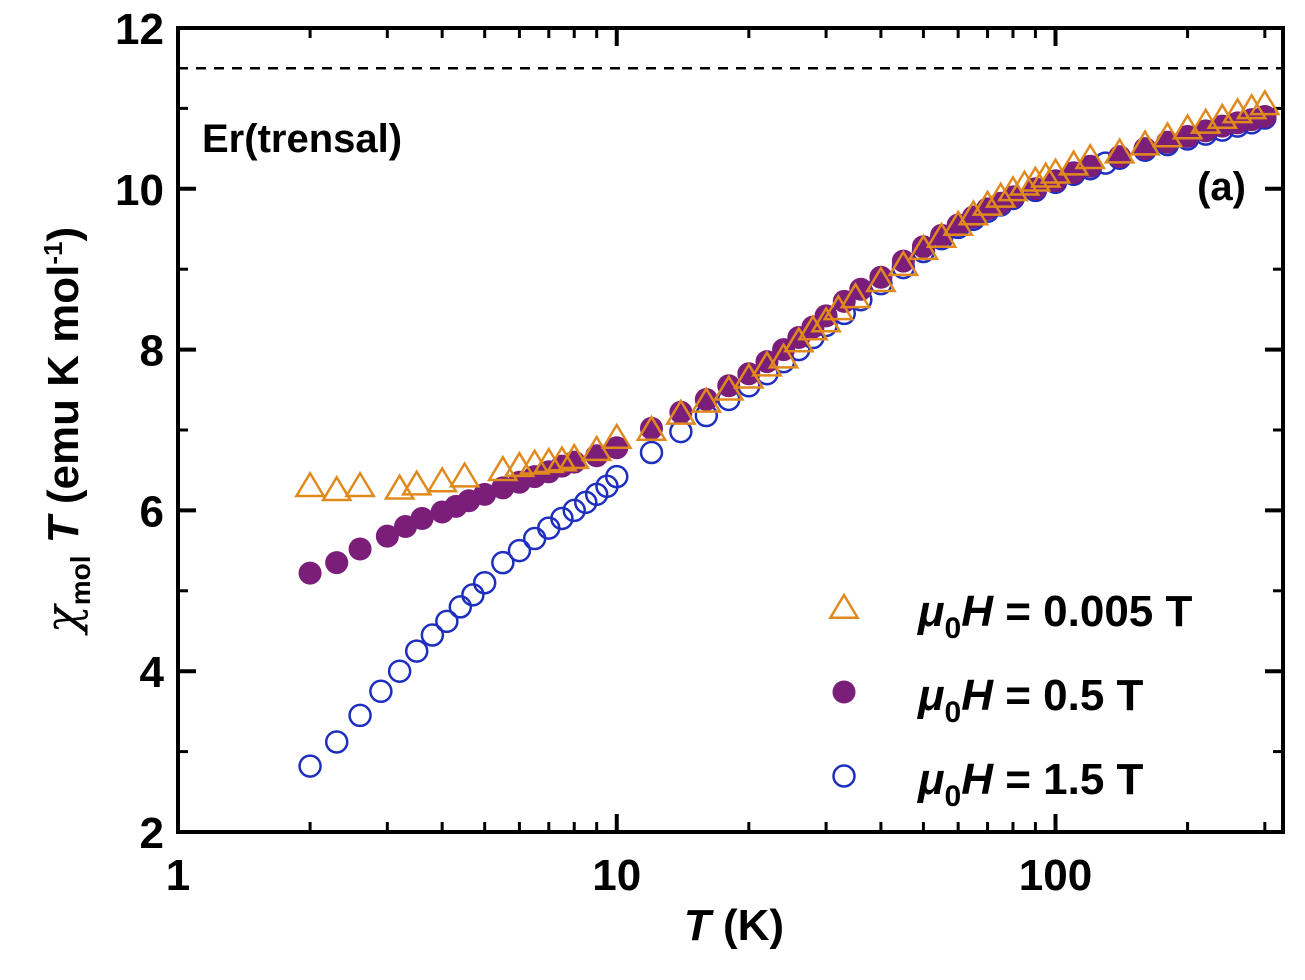  Describe the element at coordinates (1055, 875) in the screenshot. I see `x-tick-label: 100` at that location.